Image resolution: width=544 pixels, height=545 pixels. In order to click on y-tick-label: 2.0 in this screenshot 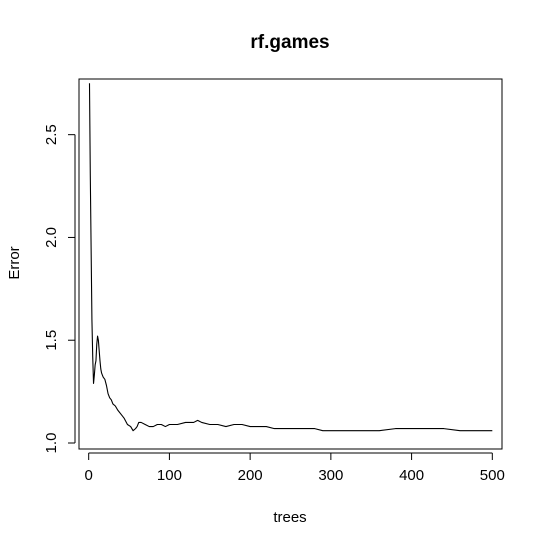, I will do `click(51, 237)`.